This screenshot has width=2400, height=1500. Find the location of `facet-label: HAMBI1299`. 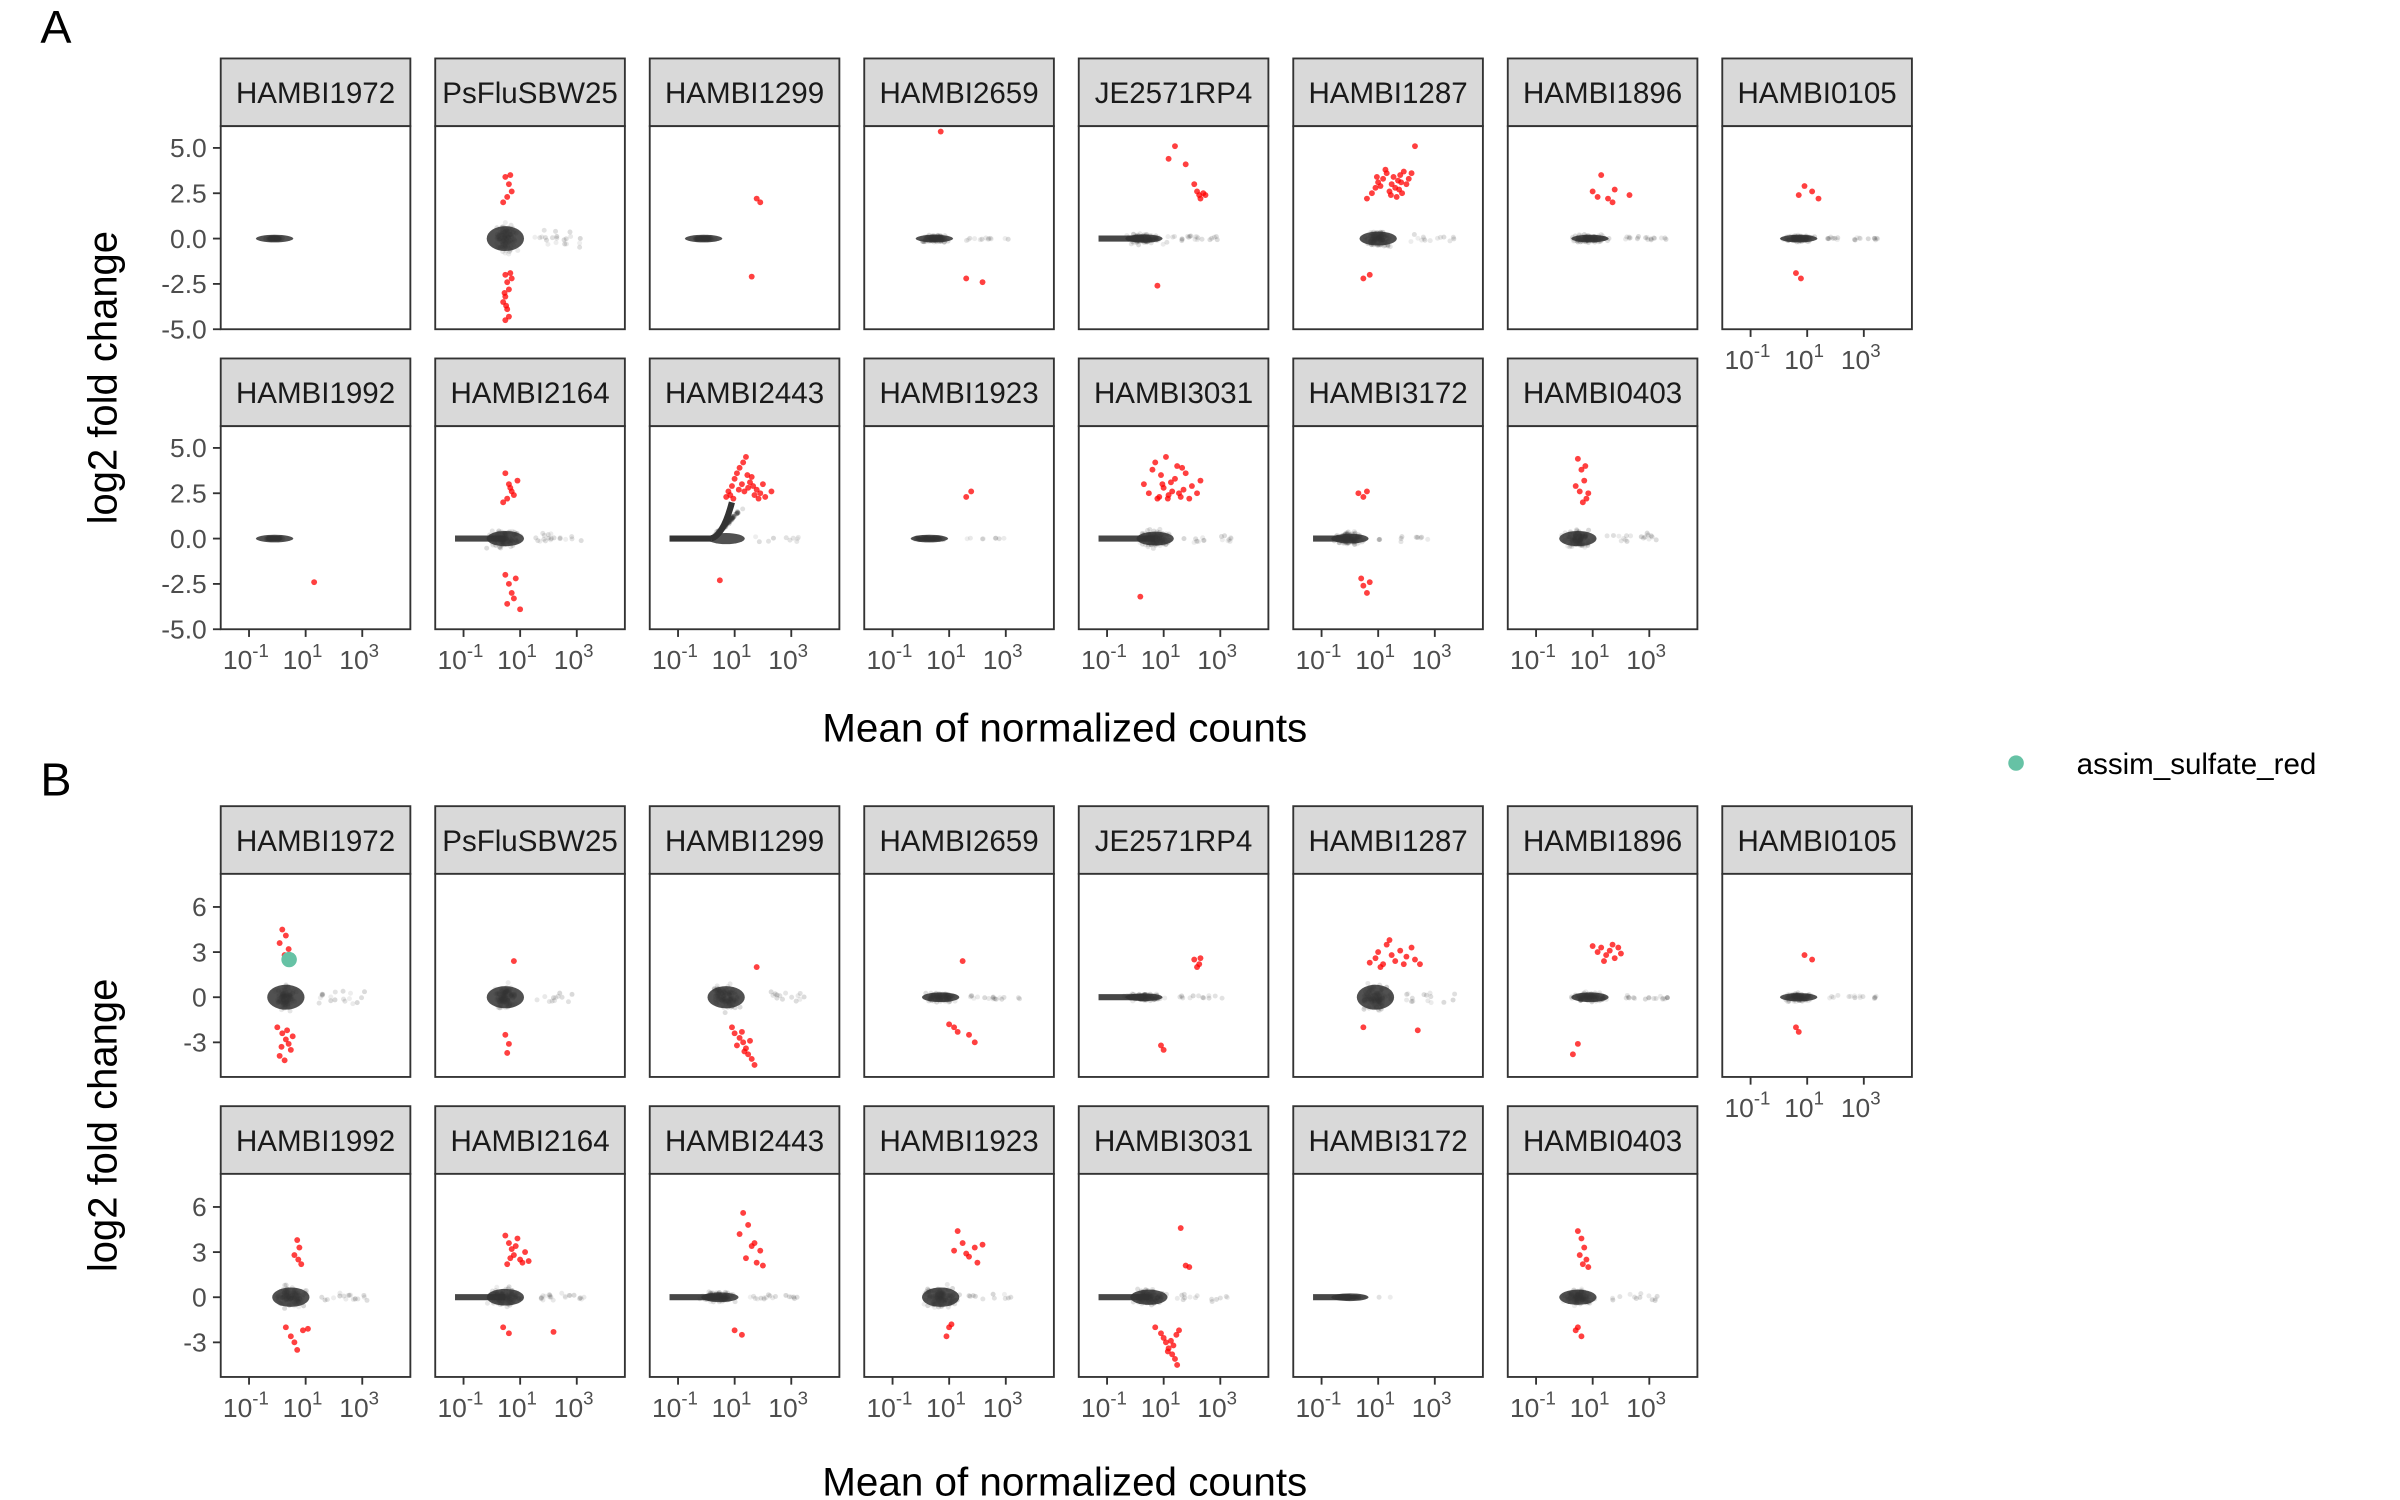

facet-label: HAMBI1299 is located at coordinates (744, 93).